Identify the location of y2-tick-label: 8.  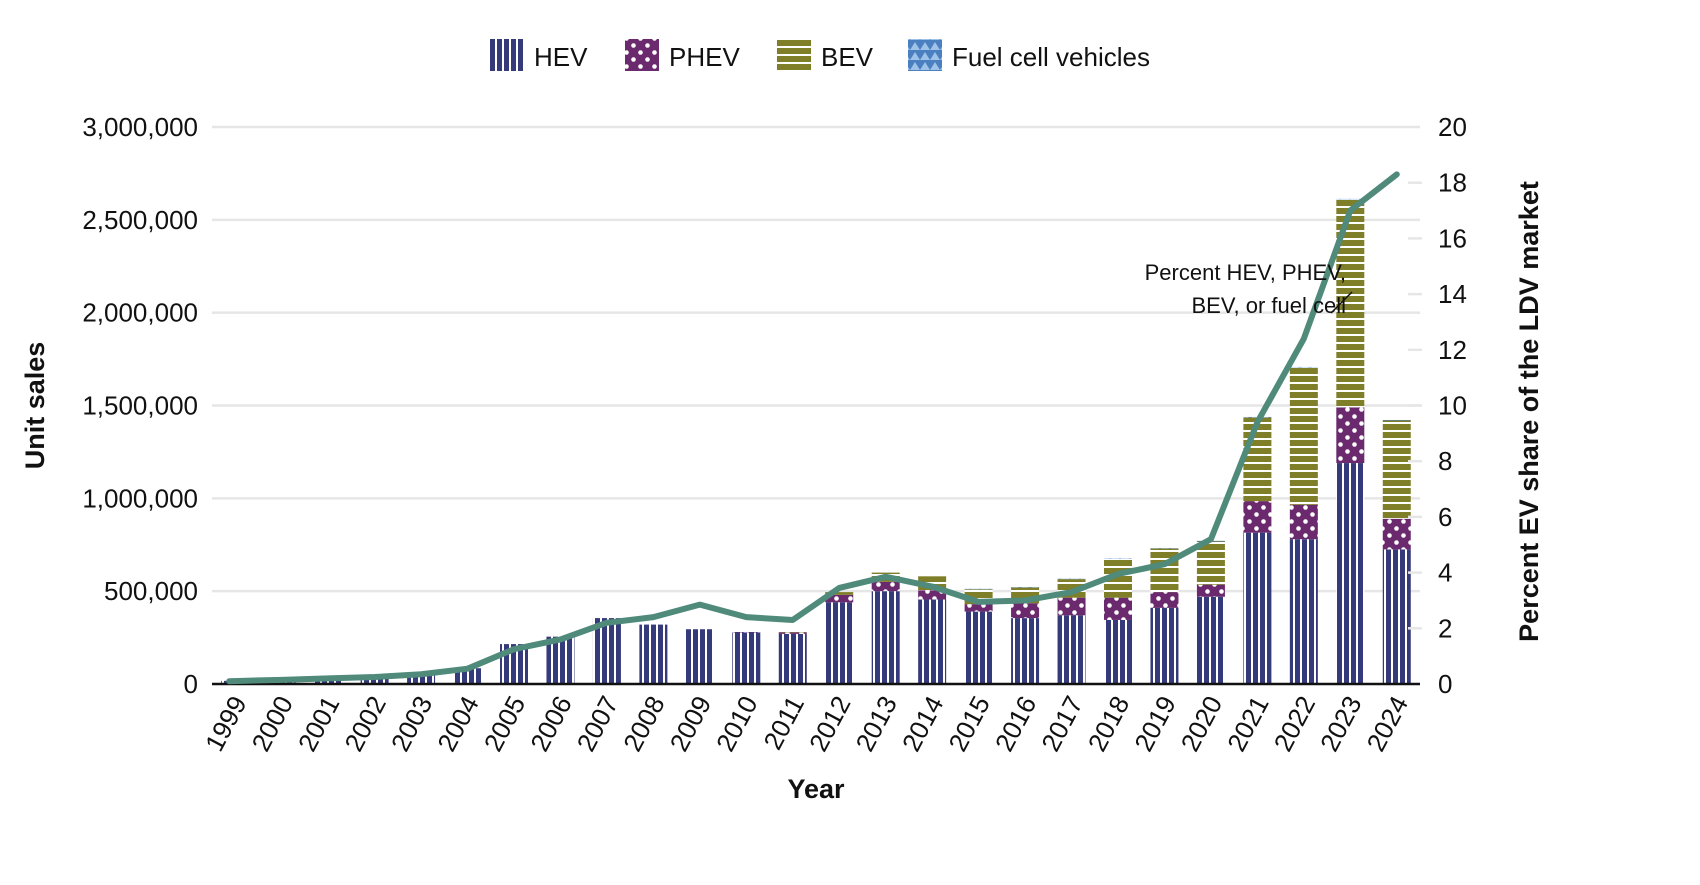
(1445, 461).